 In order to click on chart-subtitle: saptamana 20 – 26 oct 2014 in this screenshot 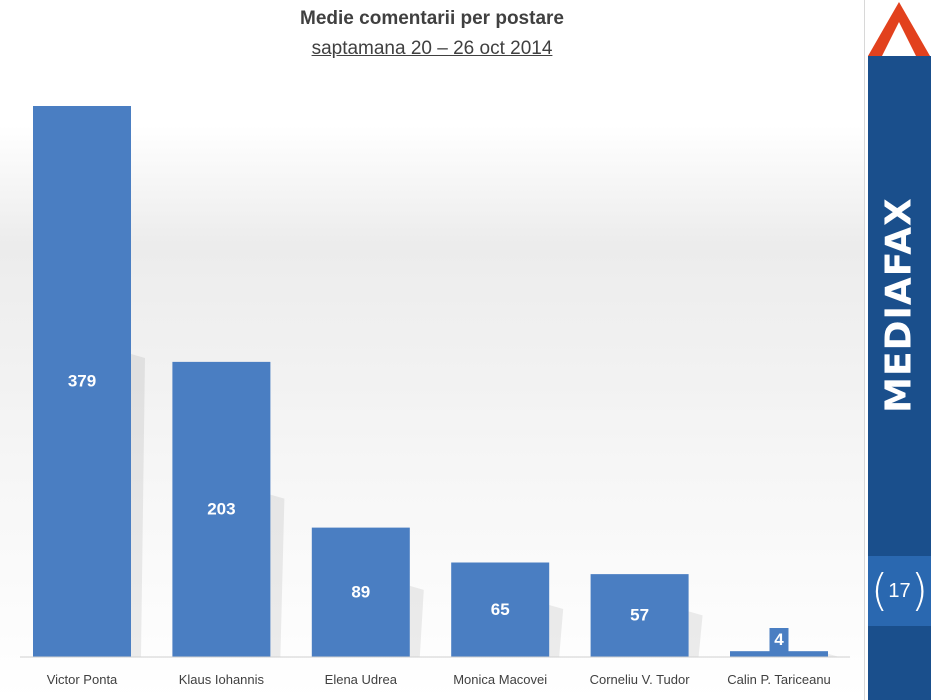, I will do `click(432, 48)`.